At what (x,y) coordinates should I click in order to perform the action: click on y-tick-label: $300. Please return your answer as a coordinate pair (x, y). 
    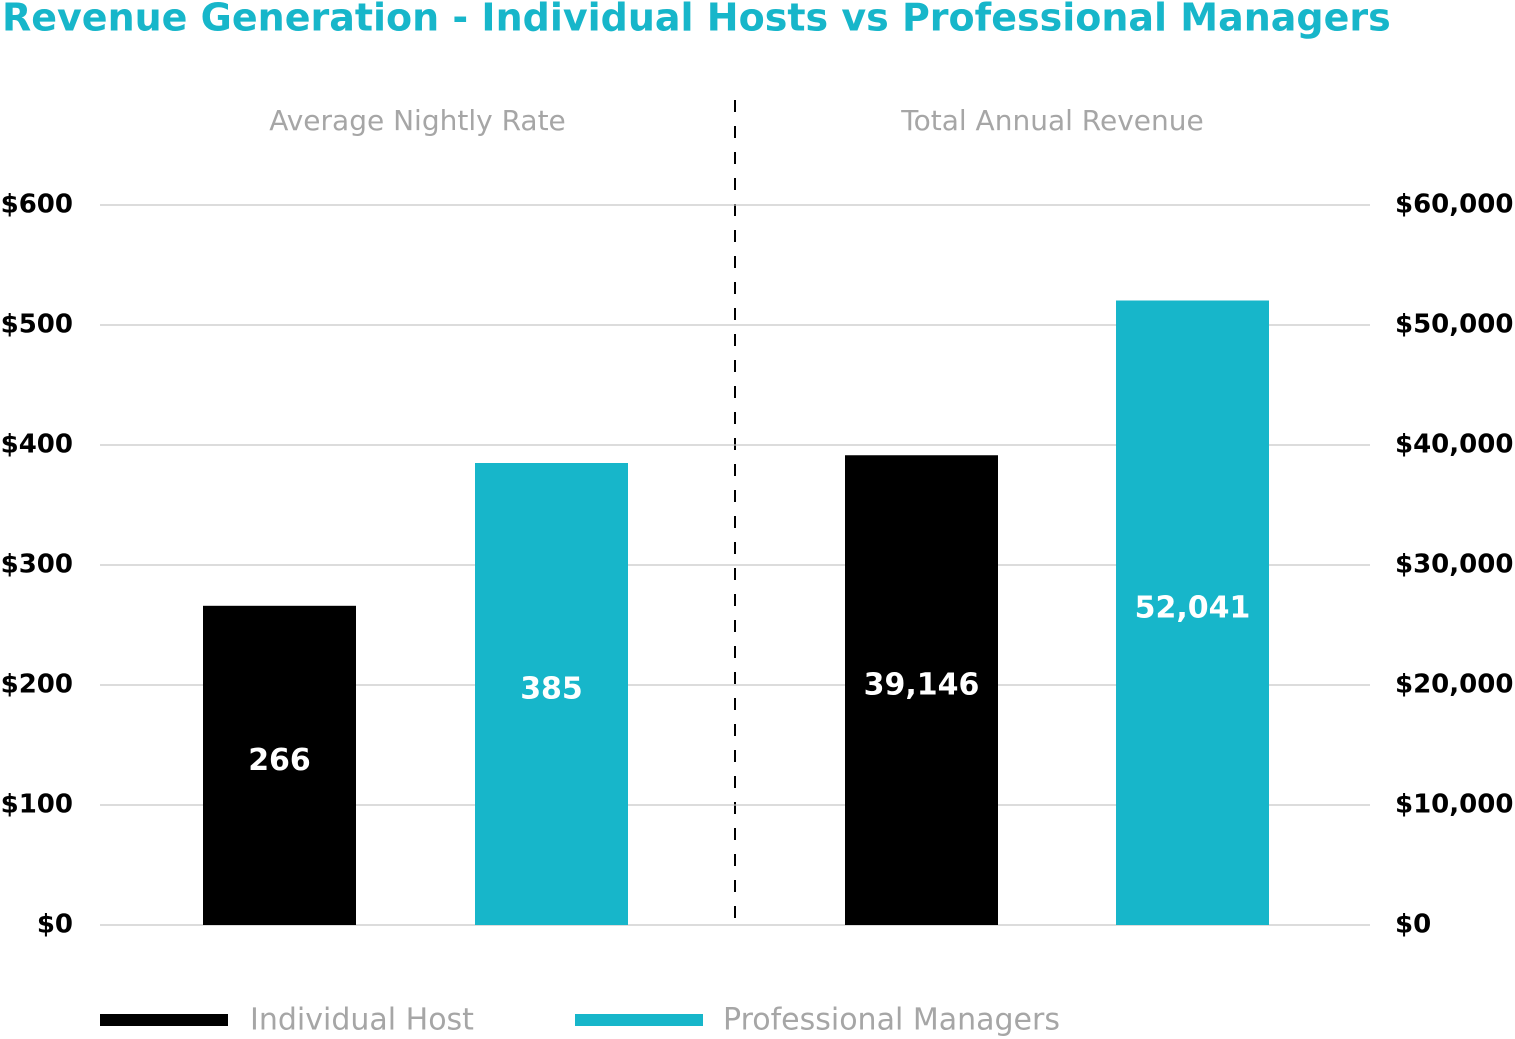
    Looking at the image, I should click on (37, 565).